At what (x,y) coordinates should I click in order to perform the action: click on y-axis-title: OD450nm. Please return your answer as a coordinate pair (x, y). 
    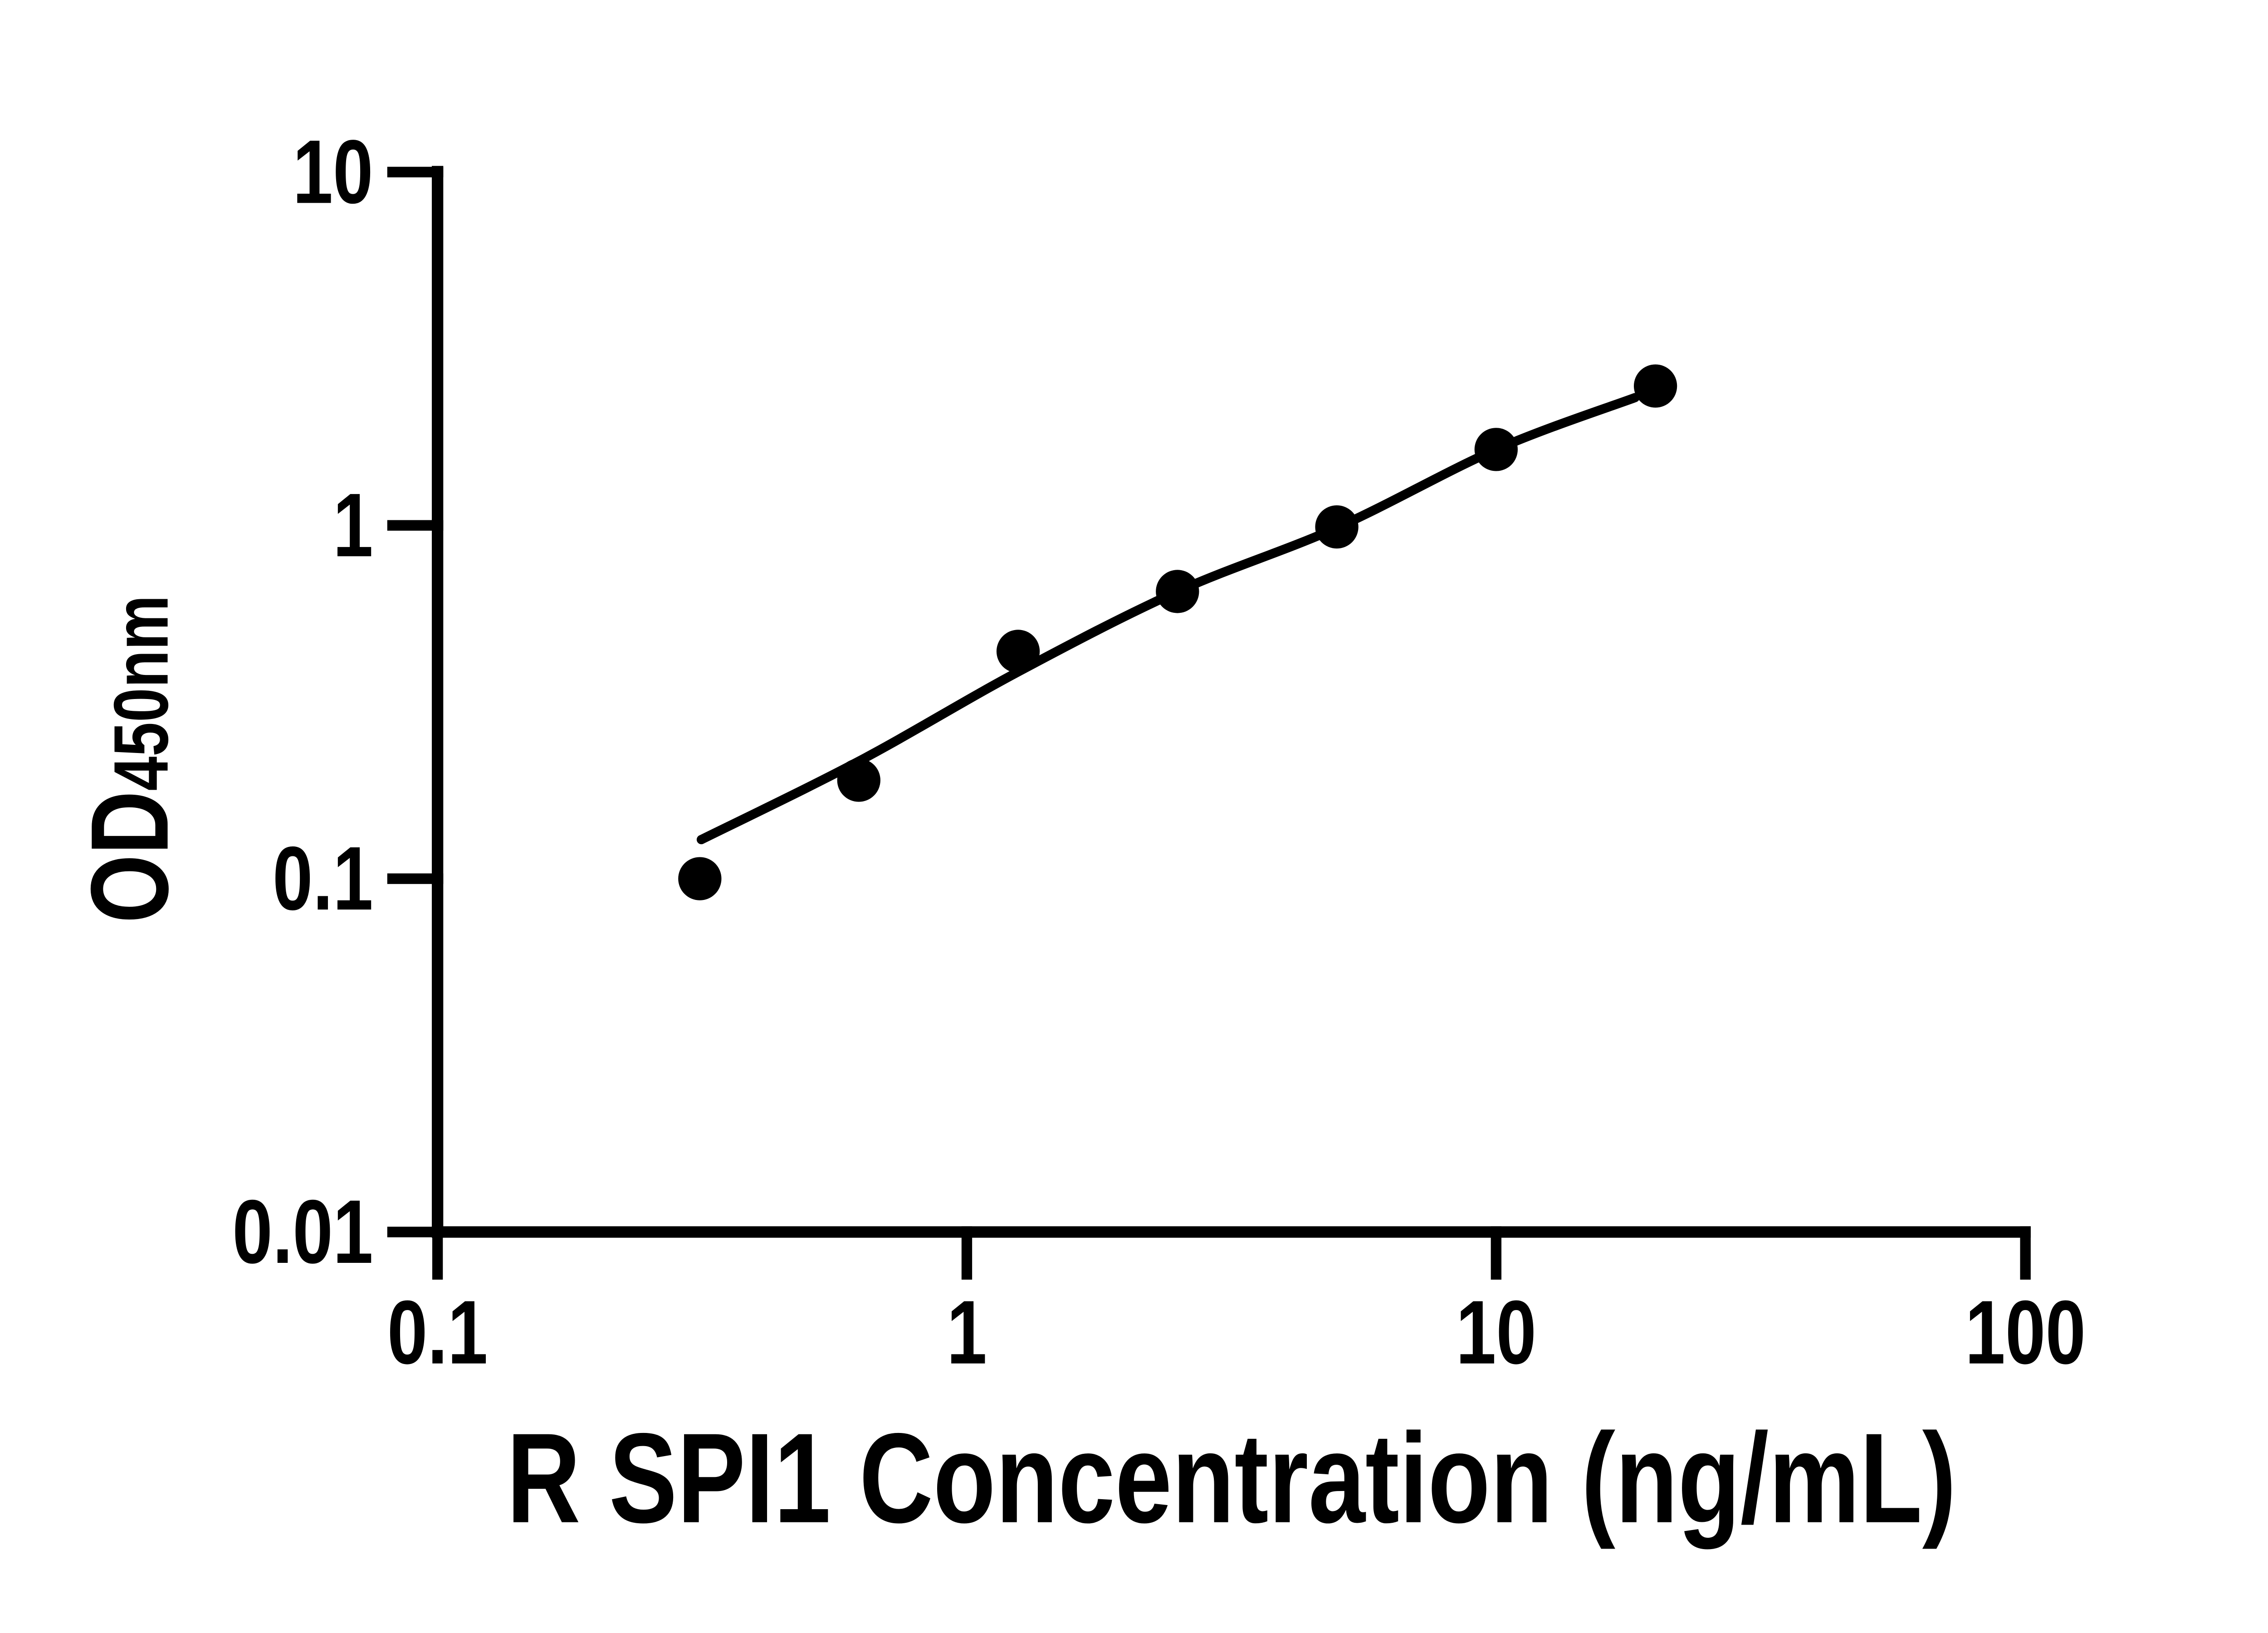
    Looking at the image, I should click on (130, 759).